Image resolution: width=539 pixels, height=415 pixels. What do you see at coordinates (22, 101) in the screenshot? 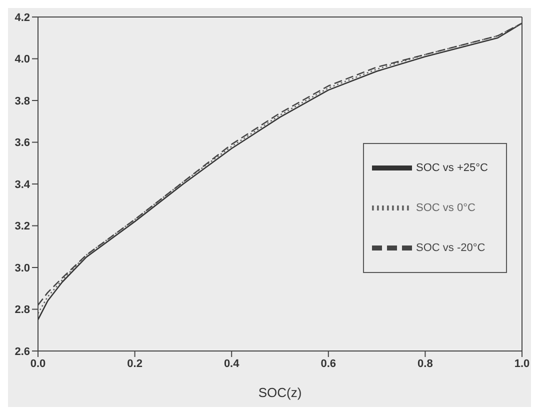
I see `y-tick-label: 3.8` at bounding box center [22, 101].